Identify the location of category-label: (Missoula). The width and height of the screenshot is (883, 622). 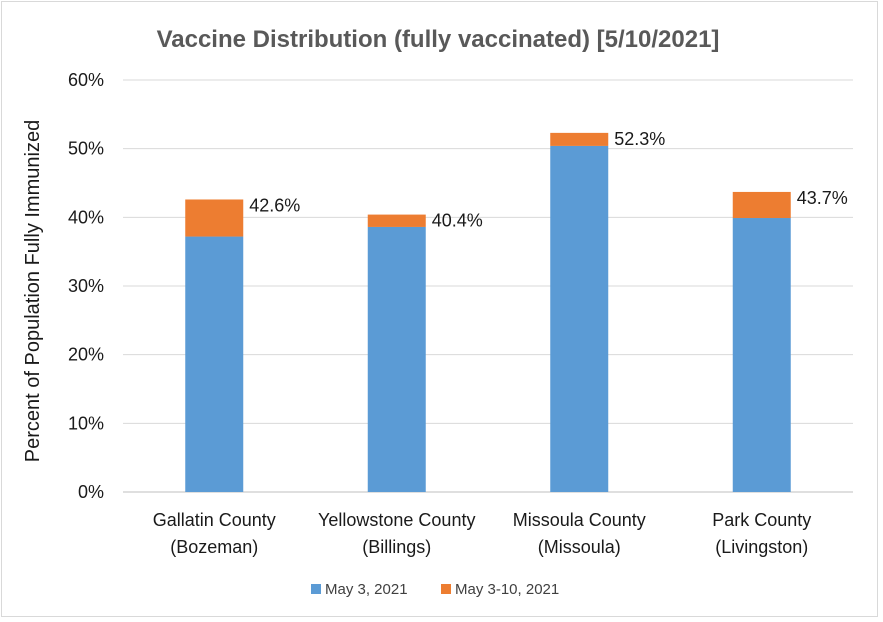
(579, 547).